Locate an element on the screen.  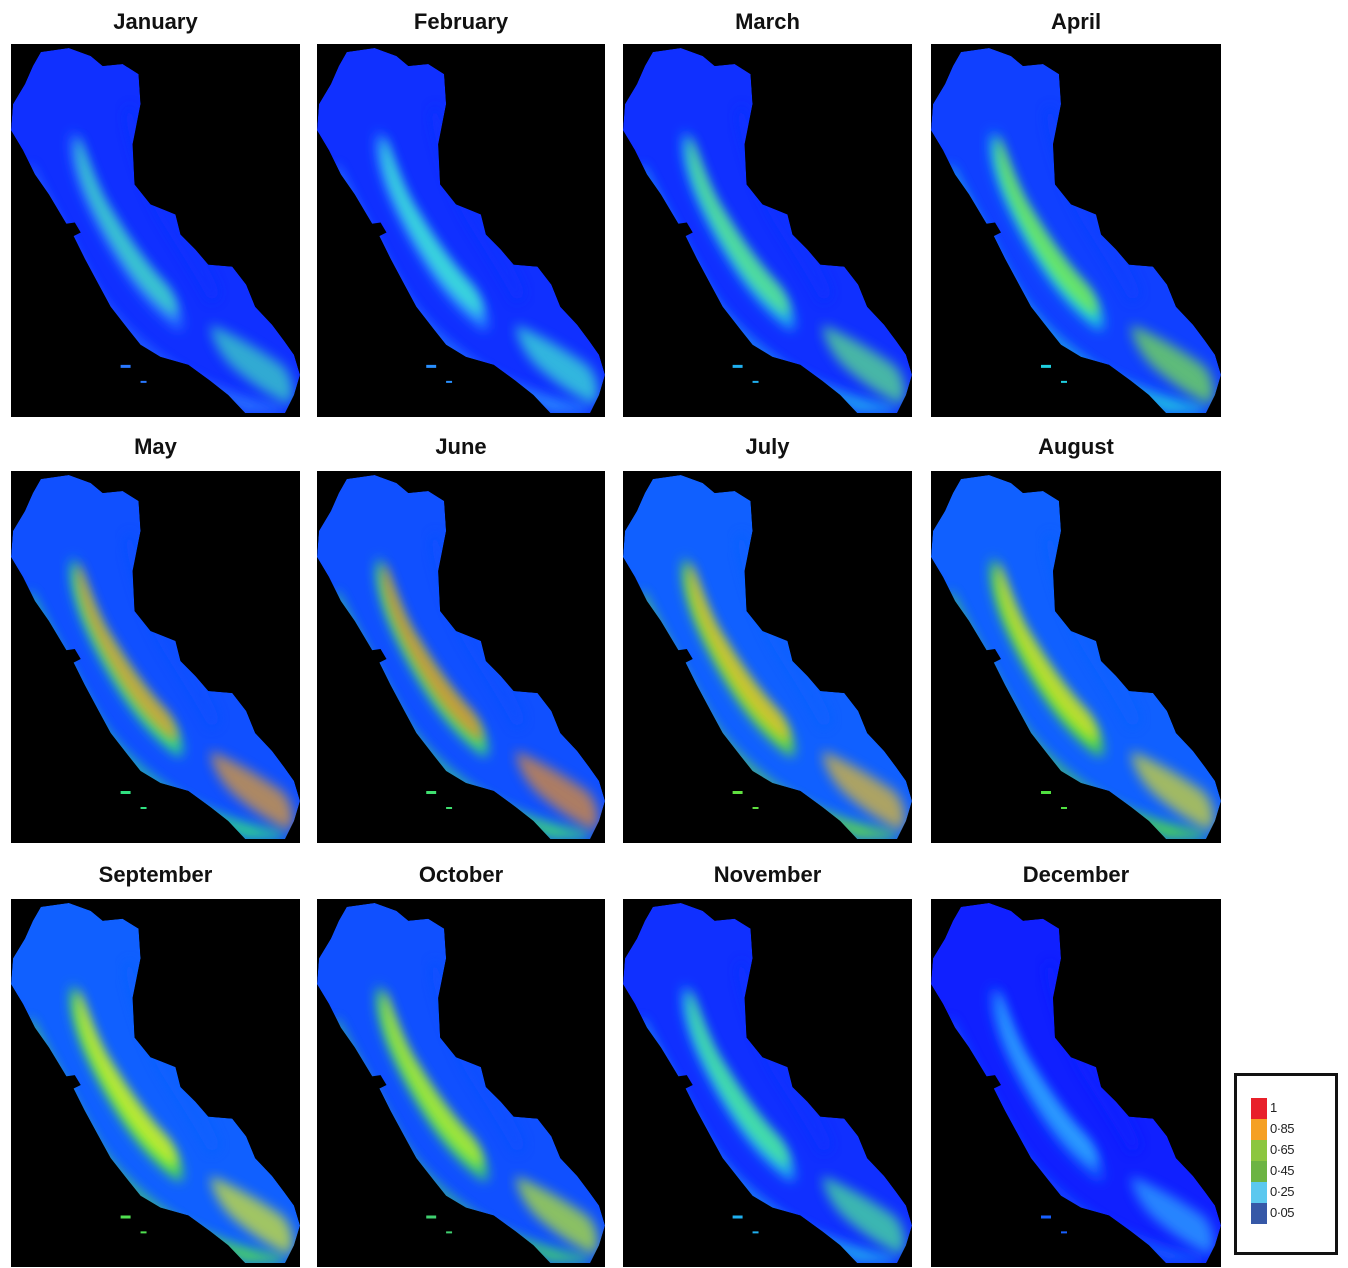
map-panel-july is located at coordinates (767, 657).